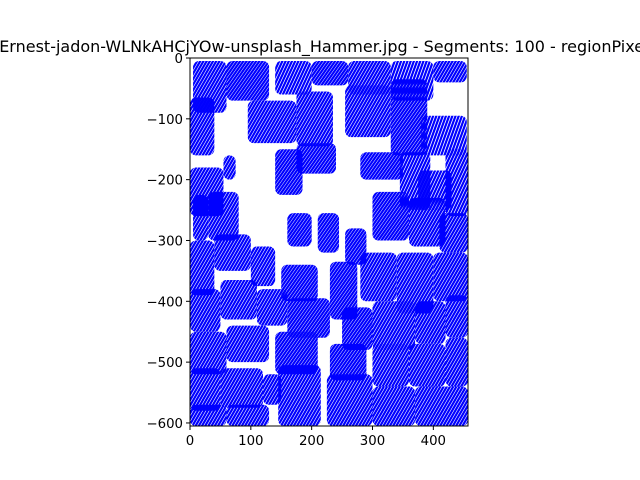 The height and width of the screenshot is (480, 640). I want to click on x-tick-label: 200, so click(311, 441).